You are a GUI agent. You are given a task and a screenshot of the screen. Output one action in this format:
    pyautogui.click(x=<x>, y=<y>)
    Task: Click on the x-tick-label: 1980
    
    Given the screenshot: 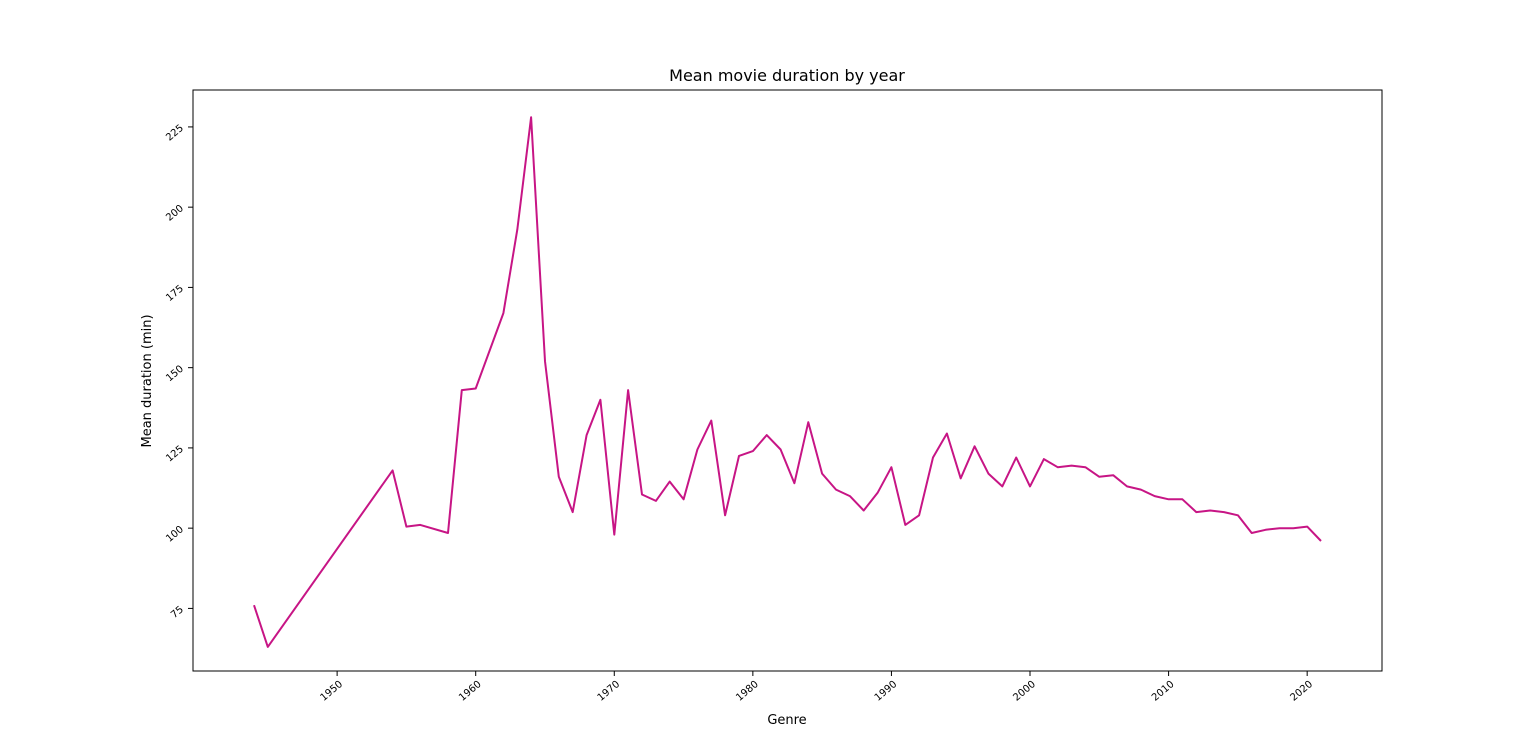 What is the action you would take?
    pyautogui.click(x=747, y=691)
    